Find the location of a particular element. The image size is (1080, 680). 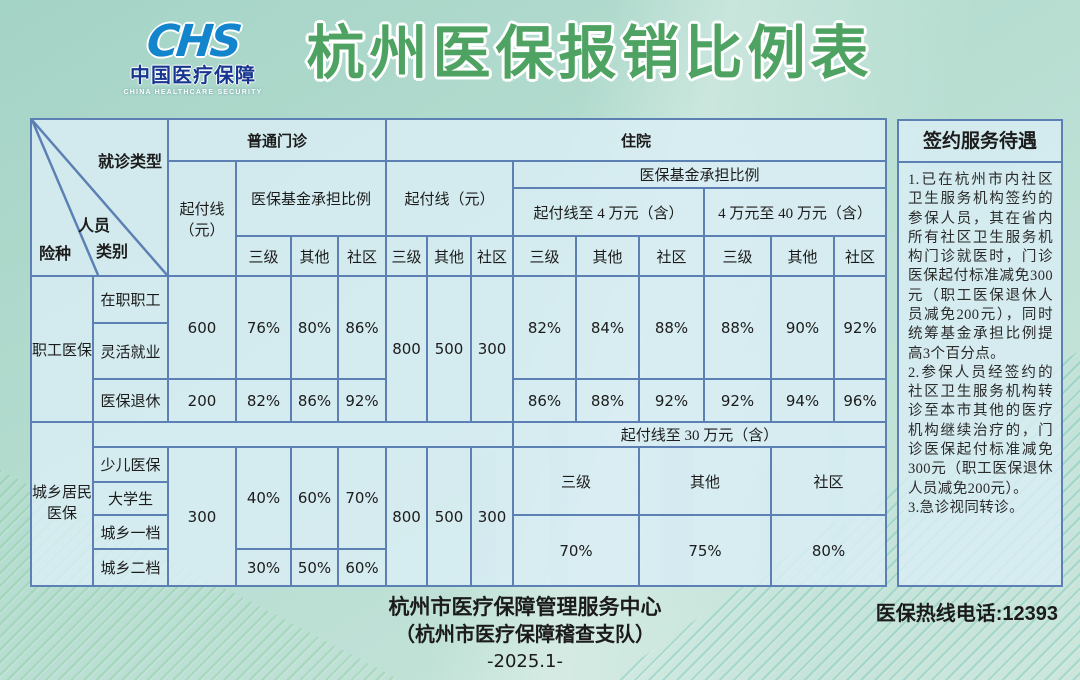

ip-deductible-other: 500 is located at coordinates (449, 349).